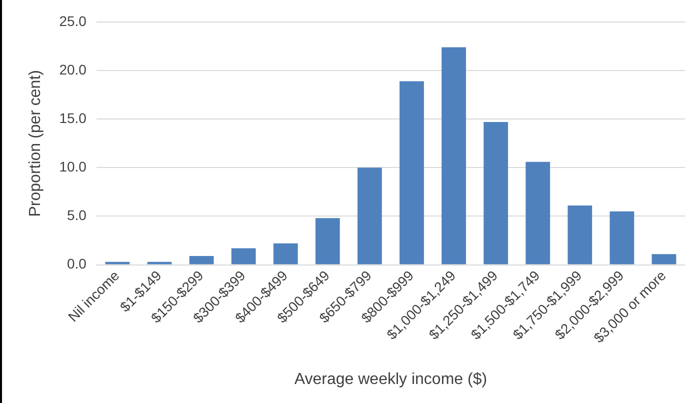 The image size is (697, 403). What do you see at coordinates (391, 379) in the screenshot?
I see `x-axis-title: Average weekly income ($)` at bounding box center [391, 379].